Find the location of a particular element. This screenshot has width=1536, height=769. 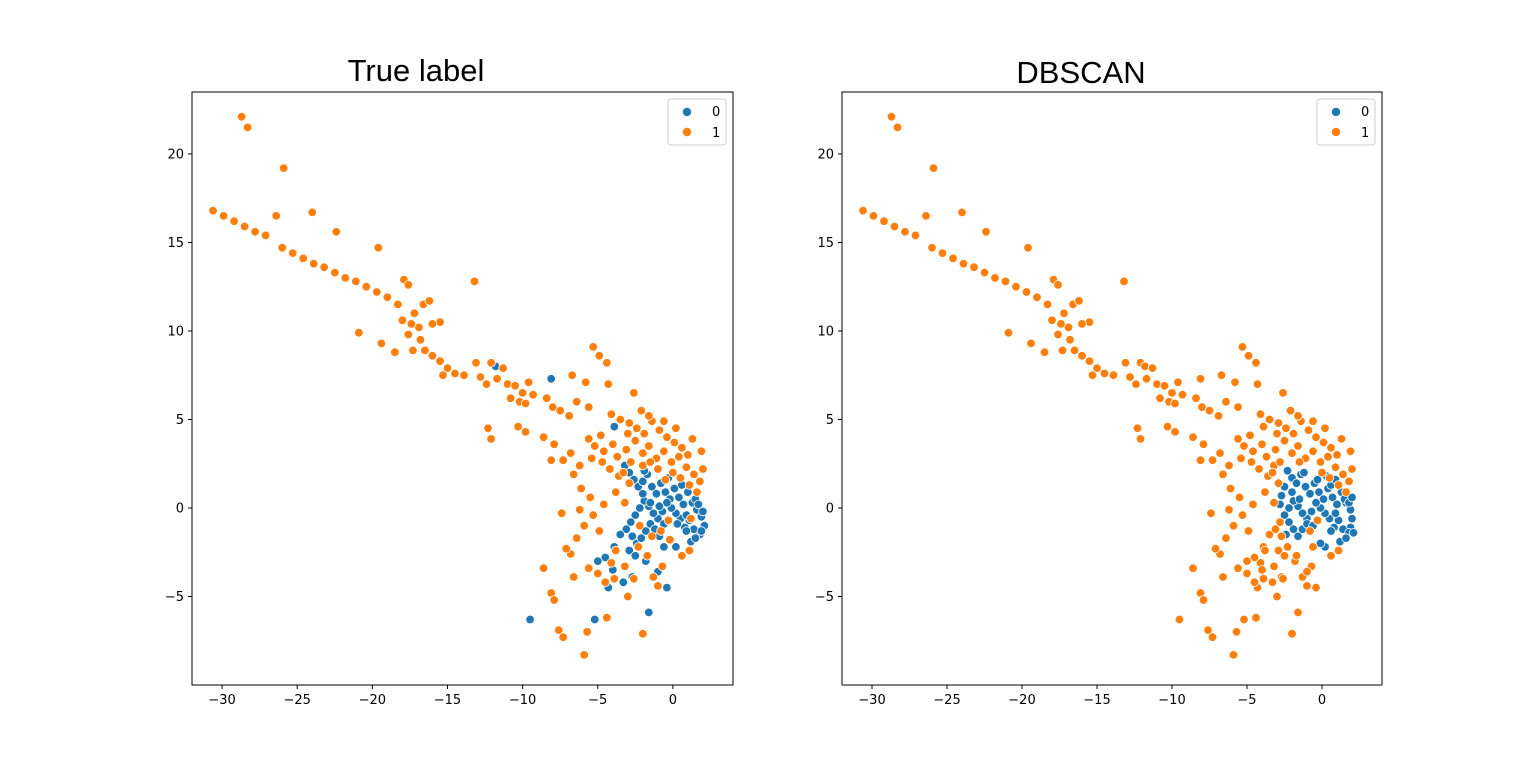

x-tick-label: −30 is located at coordinates (221, 700).